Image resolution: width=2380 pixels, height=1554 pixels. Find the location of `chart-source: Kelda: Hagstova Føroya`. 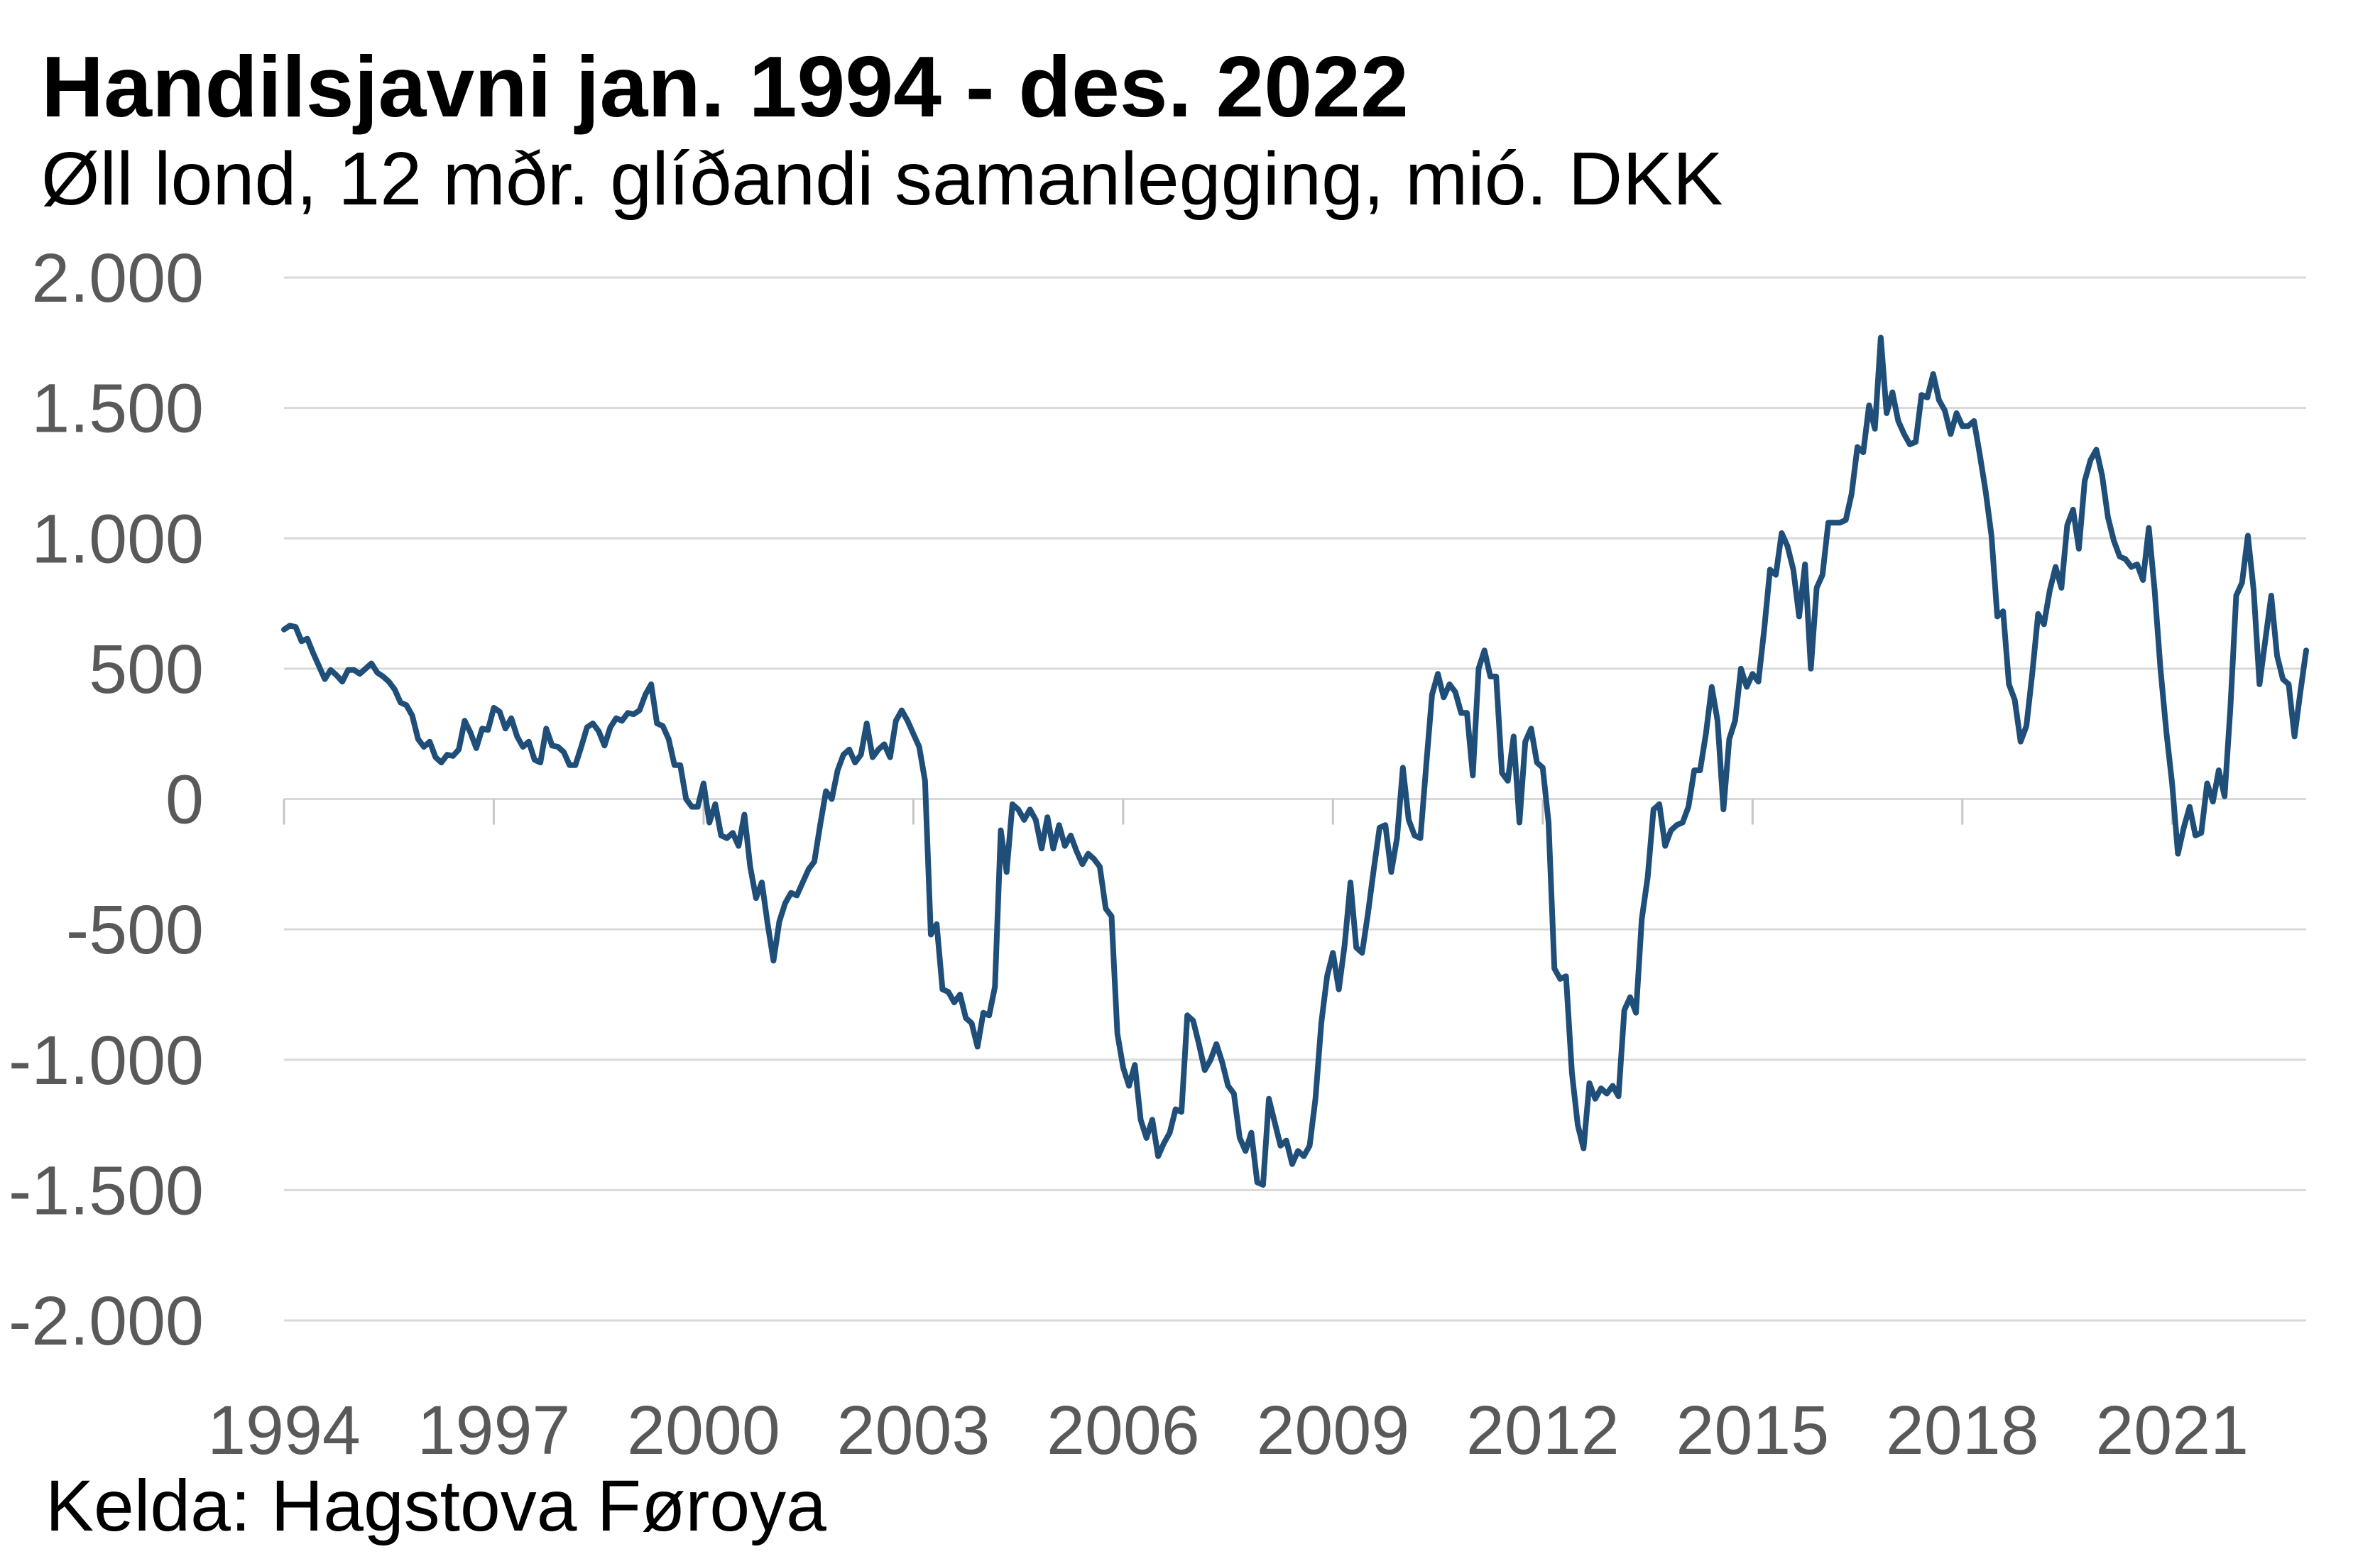

chart-source: Kelda: Hagstova Føroya is located at coordinates (436, 1505).